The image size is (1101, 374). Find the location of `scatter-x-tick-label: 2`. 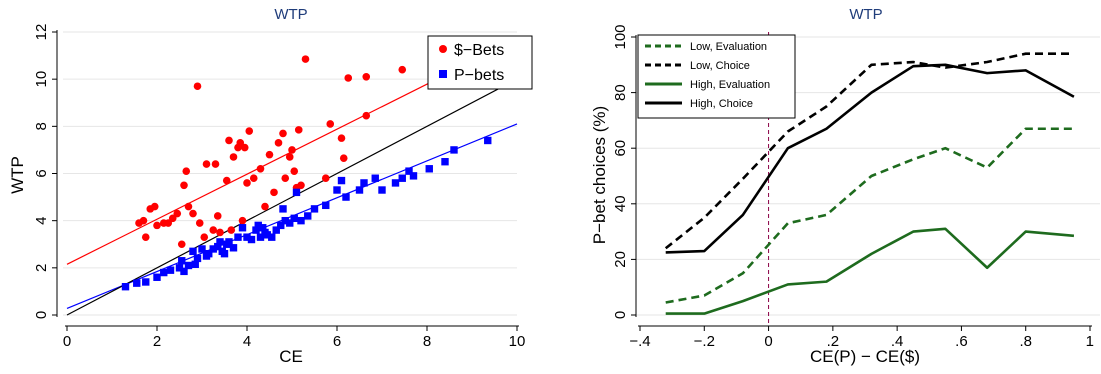

scatter-x-tick-label: 2 is located at coordinates (157, 341).